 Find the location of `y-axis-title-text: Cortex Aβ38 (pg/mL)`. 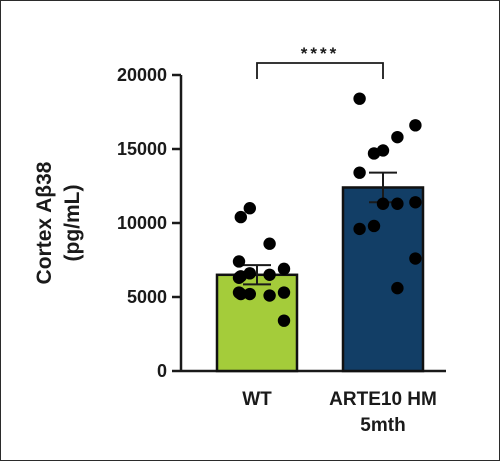

y-axis-title-text: Cortex Aβ38 (pg/mL) is located at coordinates (58, 222).